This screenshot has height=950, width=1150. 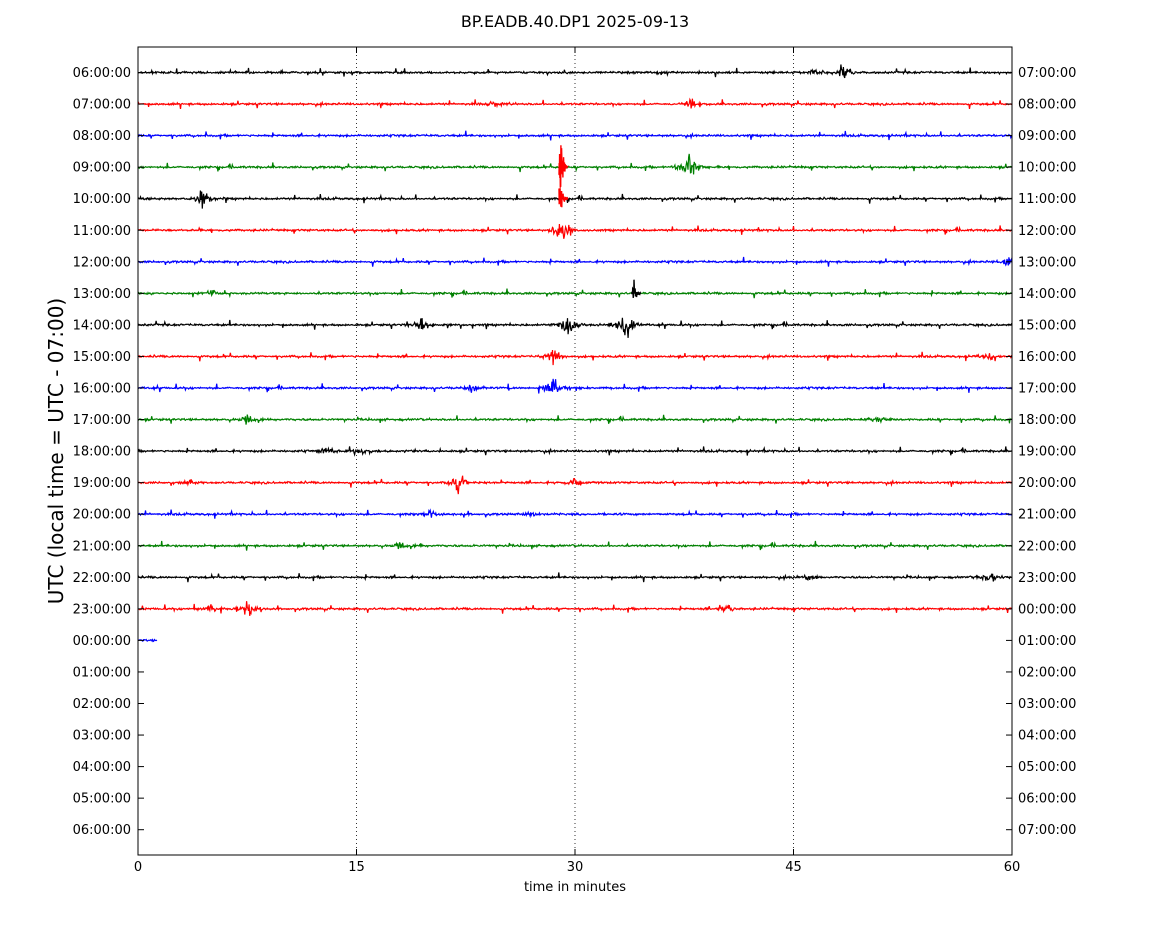 What do you see at coordinates (1047, 641) in the screenshot?
I see `right-time-label: 01:00:00` at bounding box center [1047, 641].